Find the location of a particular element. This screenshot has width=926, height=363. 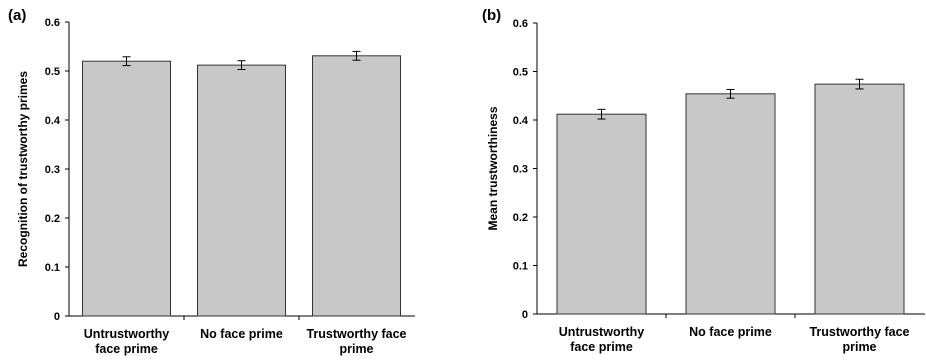

panel-label: (b) is located at coordinates (491, 15).